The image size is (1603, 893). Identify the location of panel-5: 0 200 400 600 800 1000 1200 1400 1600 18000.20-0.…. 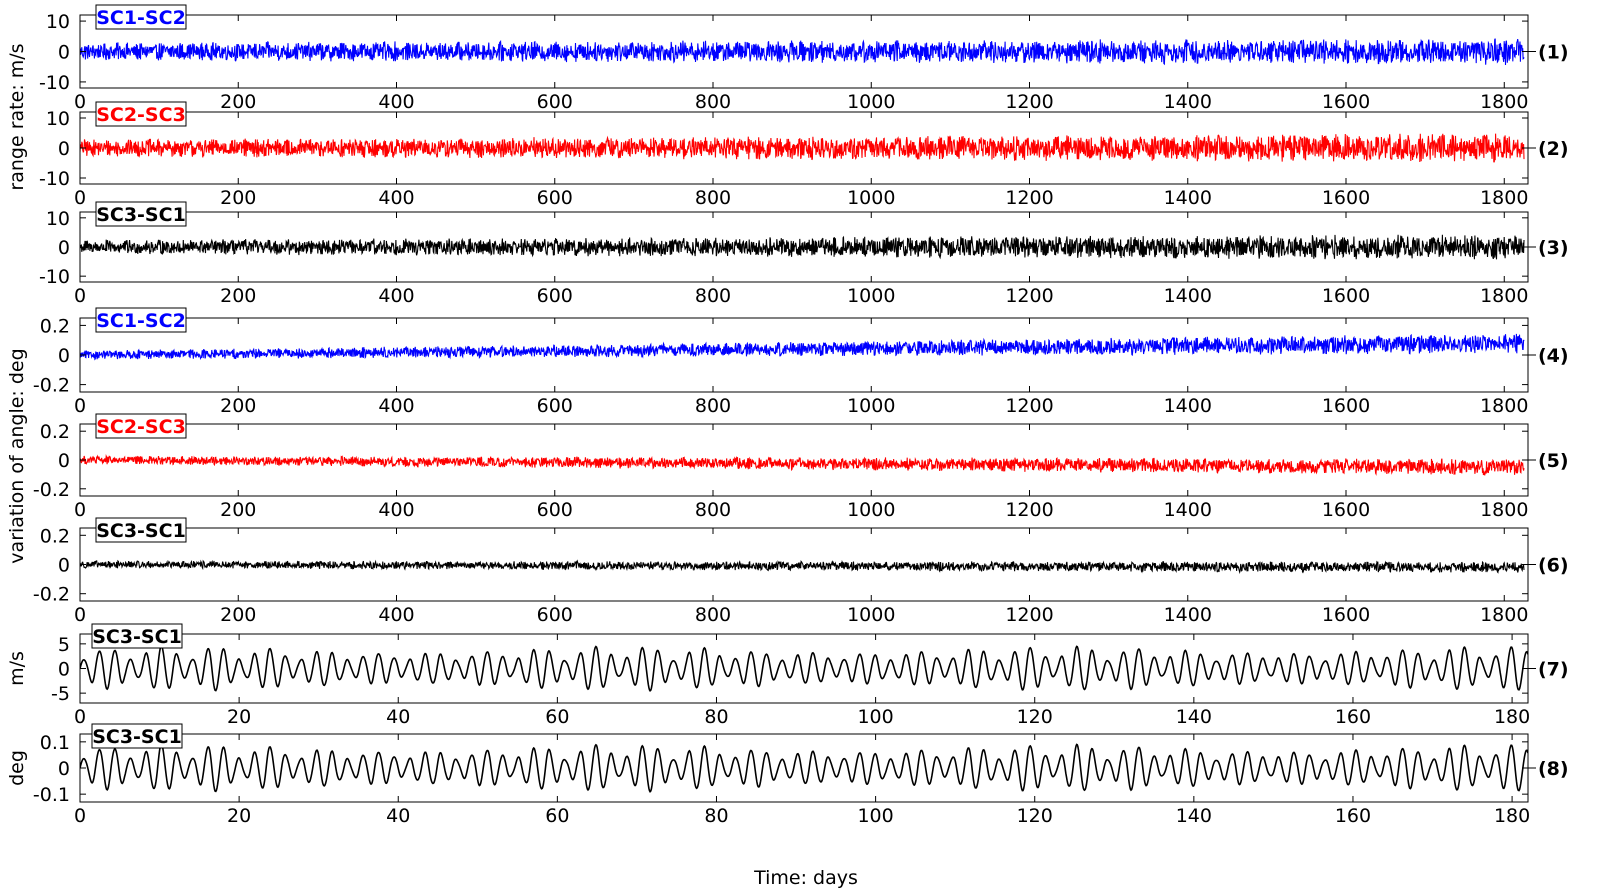
(801, 467).